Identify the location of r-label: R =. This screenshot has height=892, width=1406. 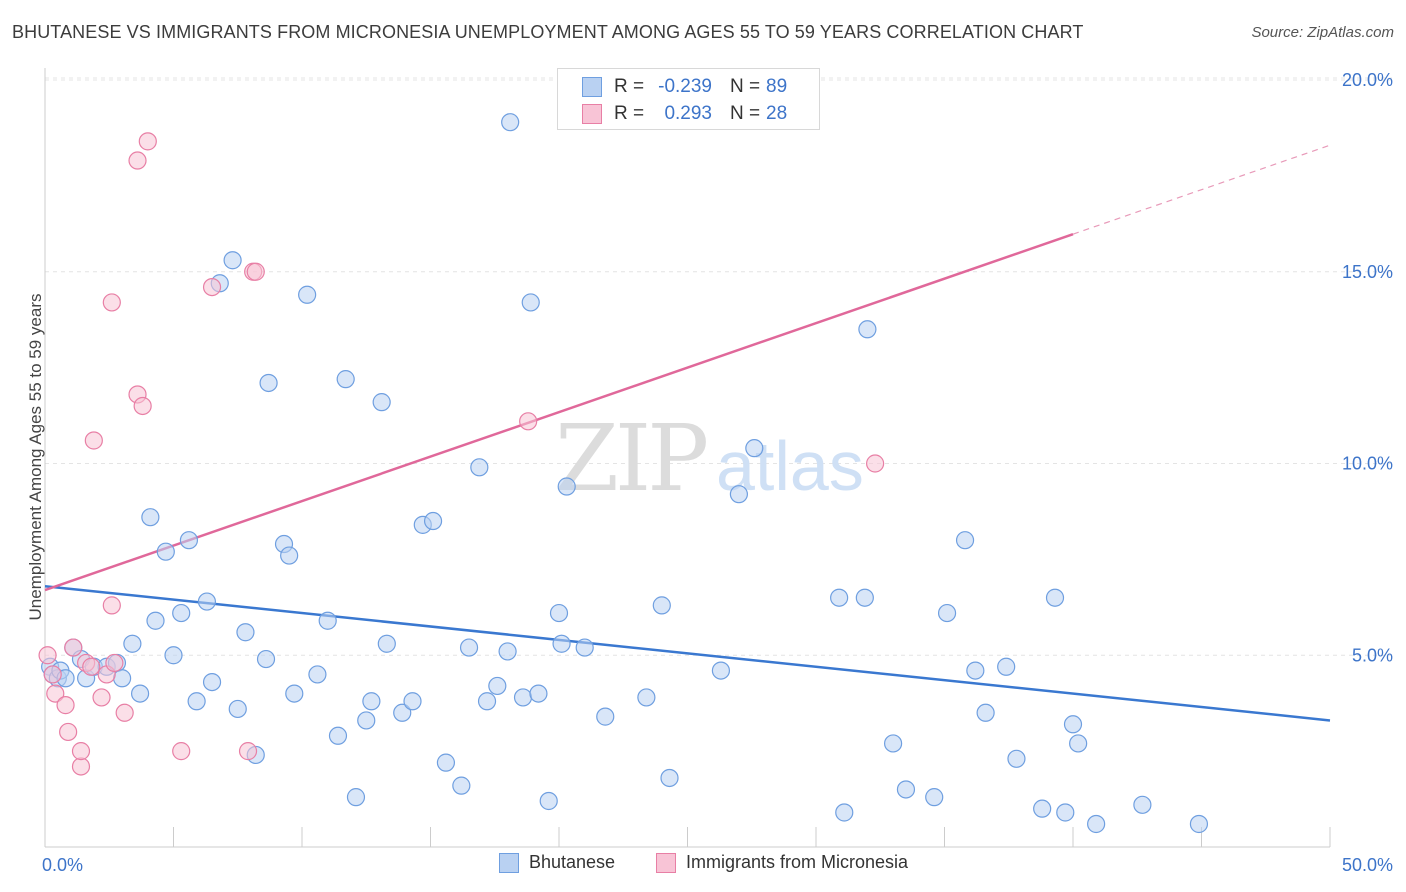
(629, 86).